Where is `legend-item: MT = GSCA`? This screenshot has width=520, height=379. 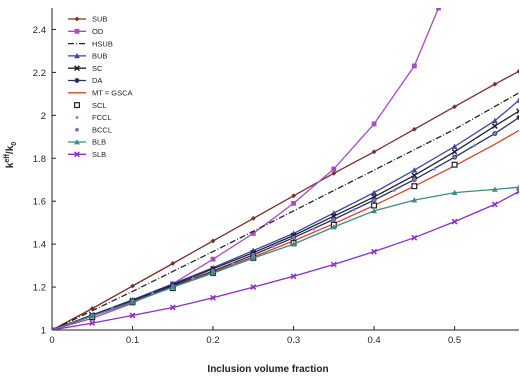 legend-item: MT = GSCA is located at coordinates (100, 93).